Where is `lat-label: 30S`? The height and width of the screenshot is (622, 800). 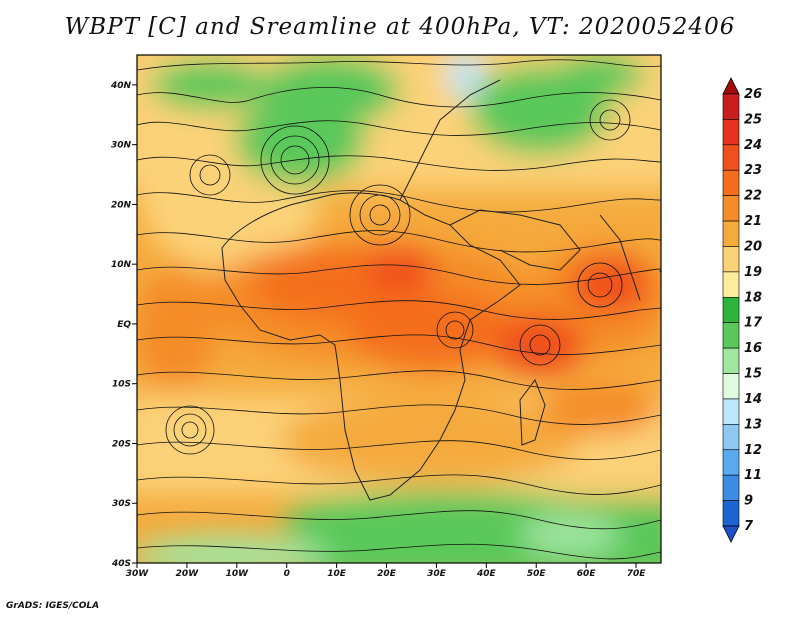
lat-label: 30S is located at coordinates (121, 504).